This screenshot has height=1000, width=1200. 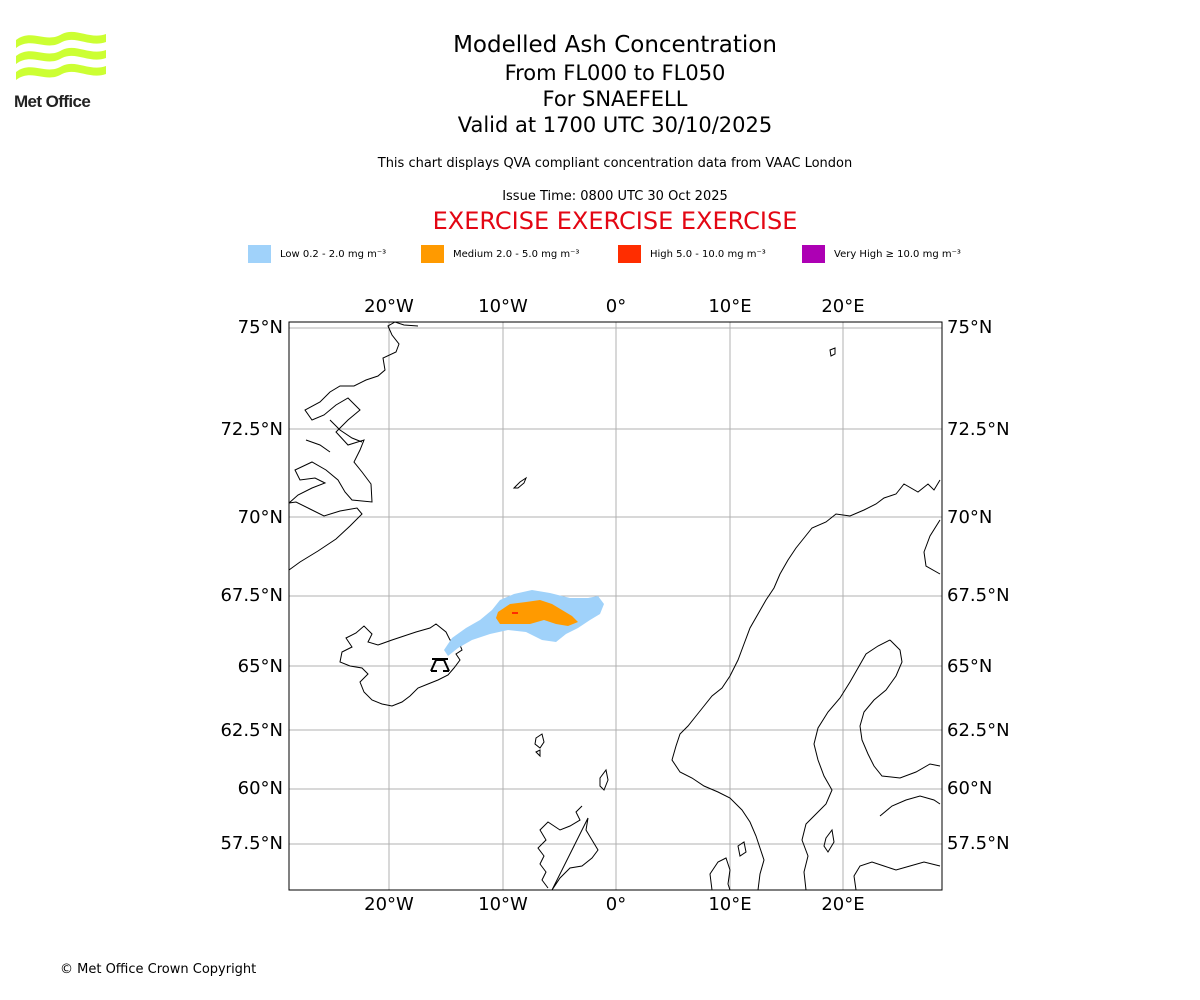 What do you see at coordinates (158, 969) in the screenshot?
I see `copyright-footer: © Met Office Crown Copyright` at bounding box center [158, 969].